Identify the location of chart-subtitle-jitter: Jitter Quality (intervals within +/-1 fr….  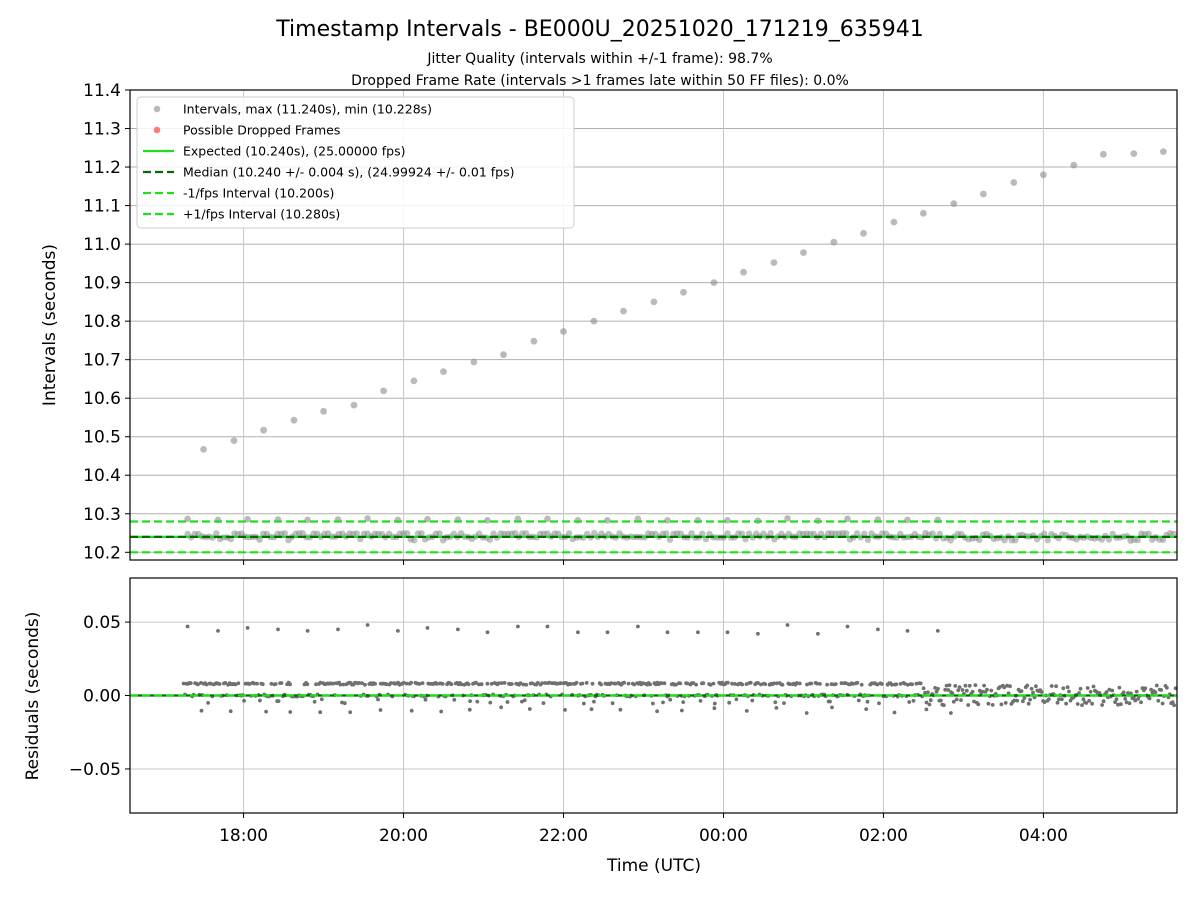
(599, 59).